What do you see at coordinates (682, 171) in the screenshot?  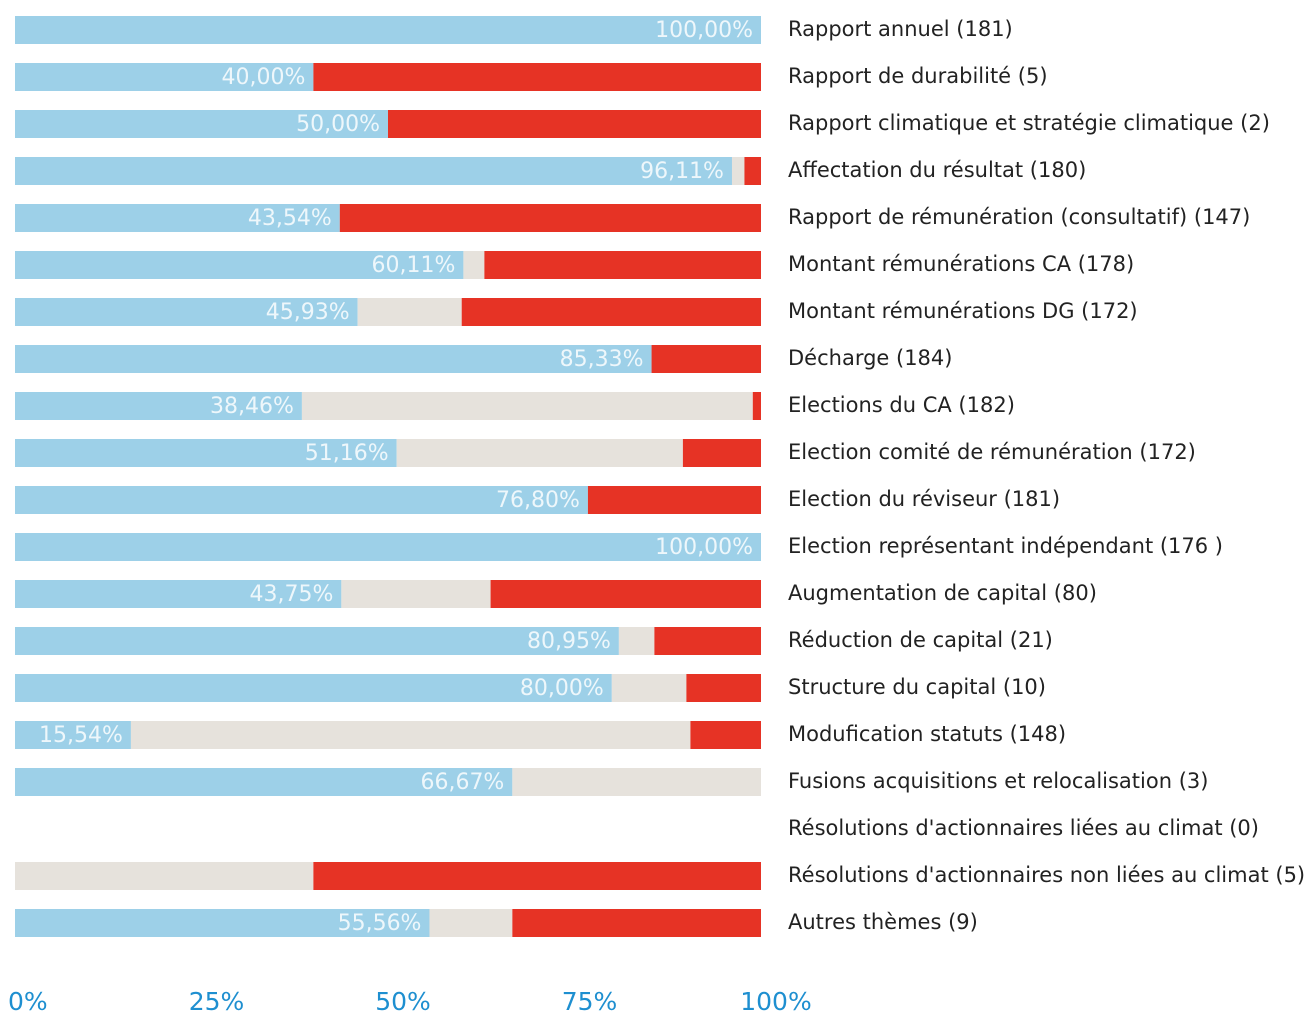 I see `value-label: 96,11%` at bounding box center [682, 171].